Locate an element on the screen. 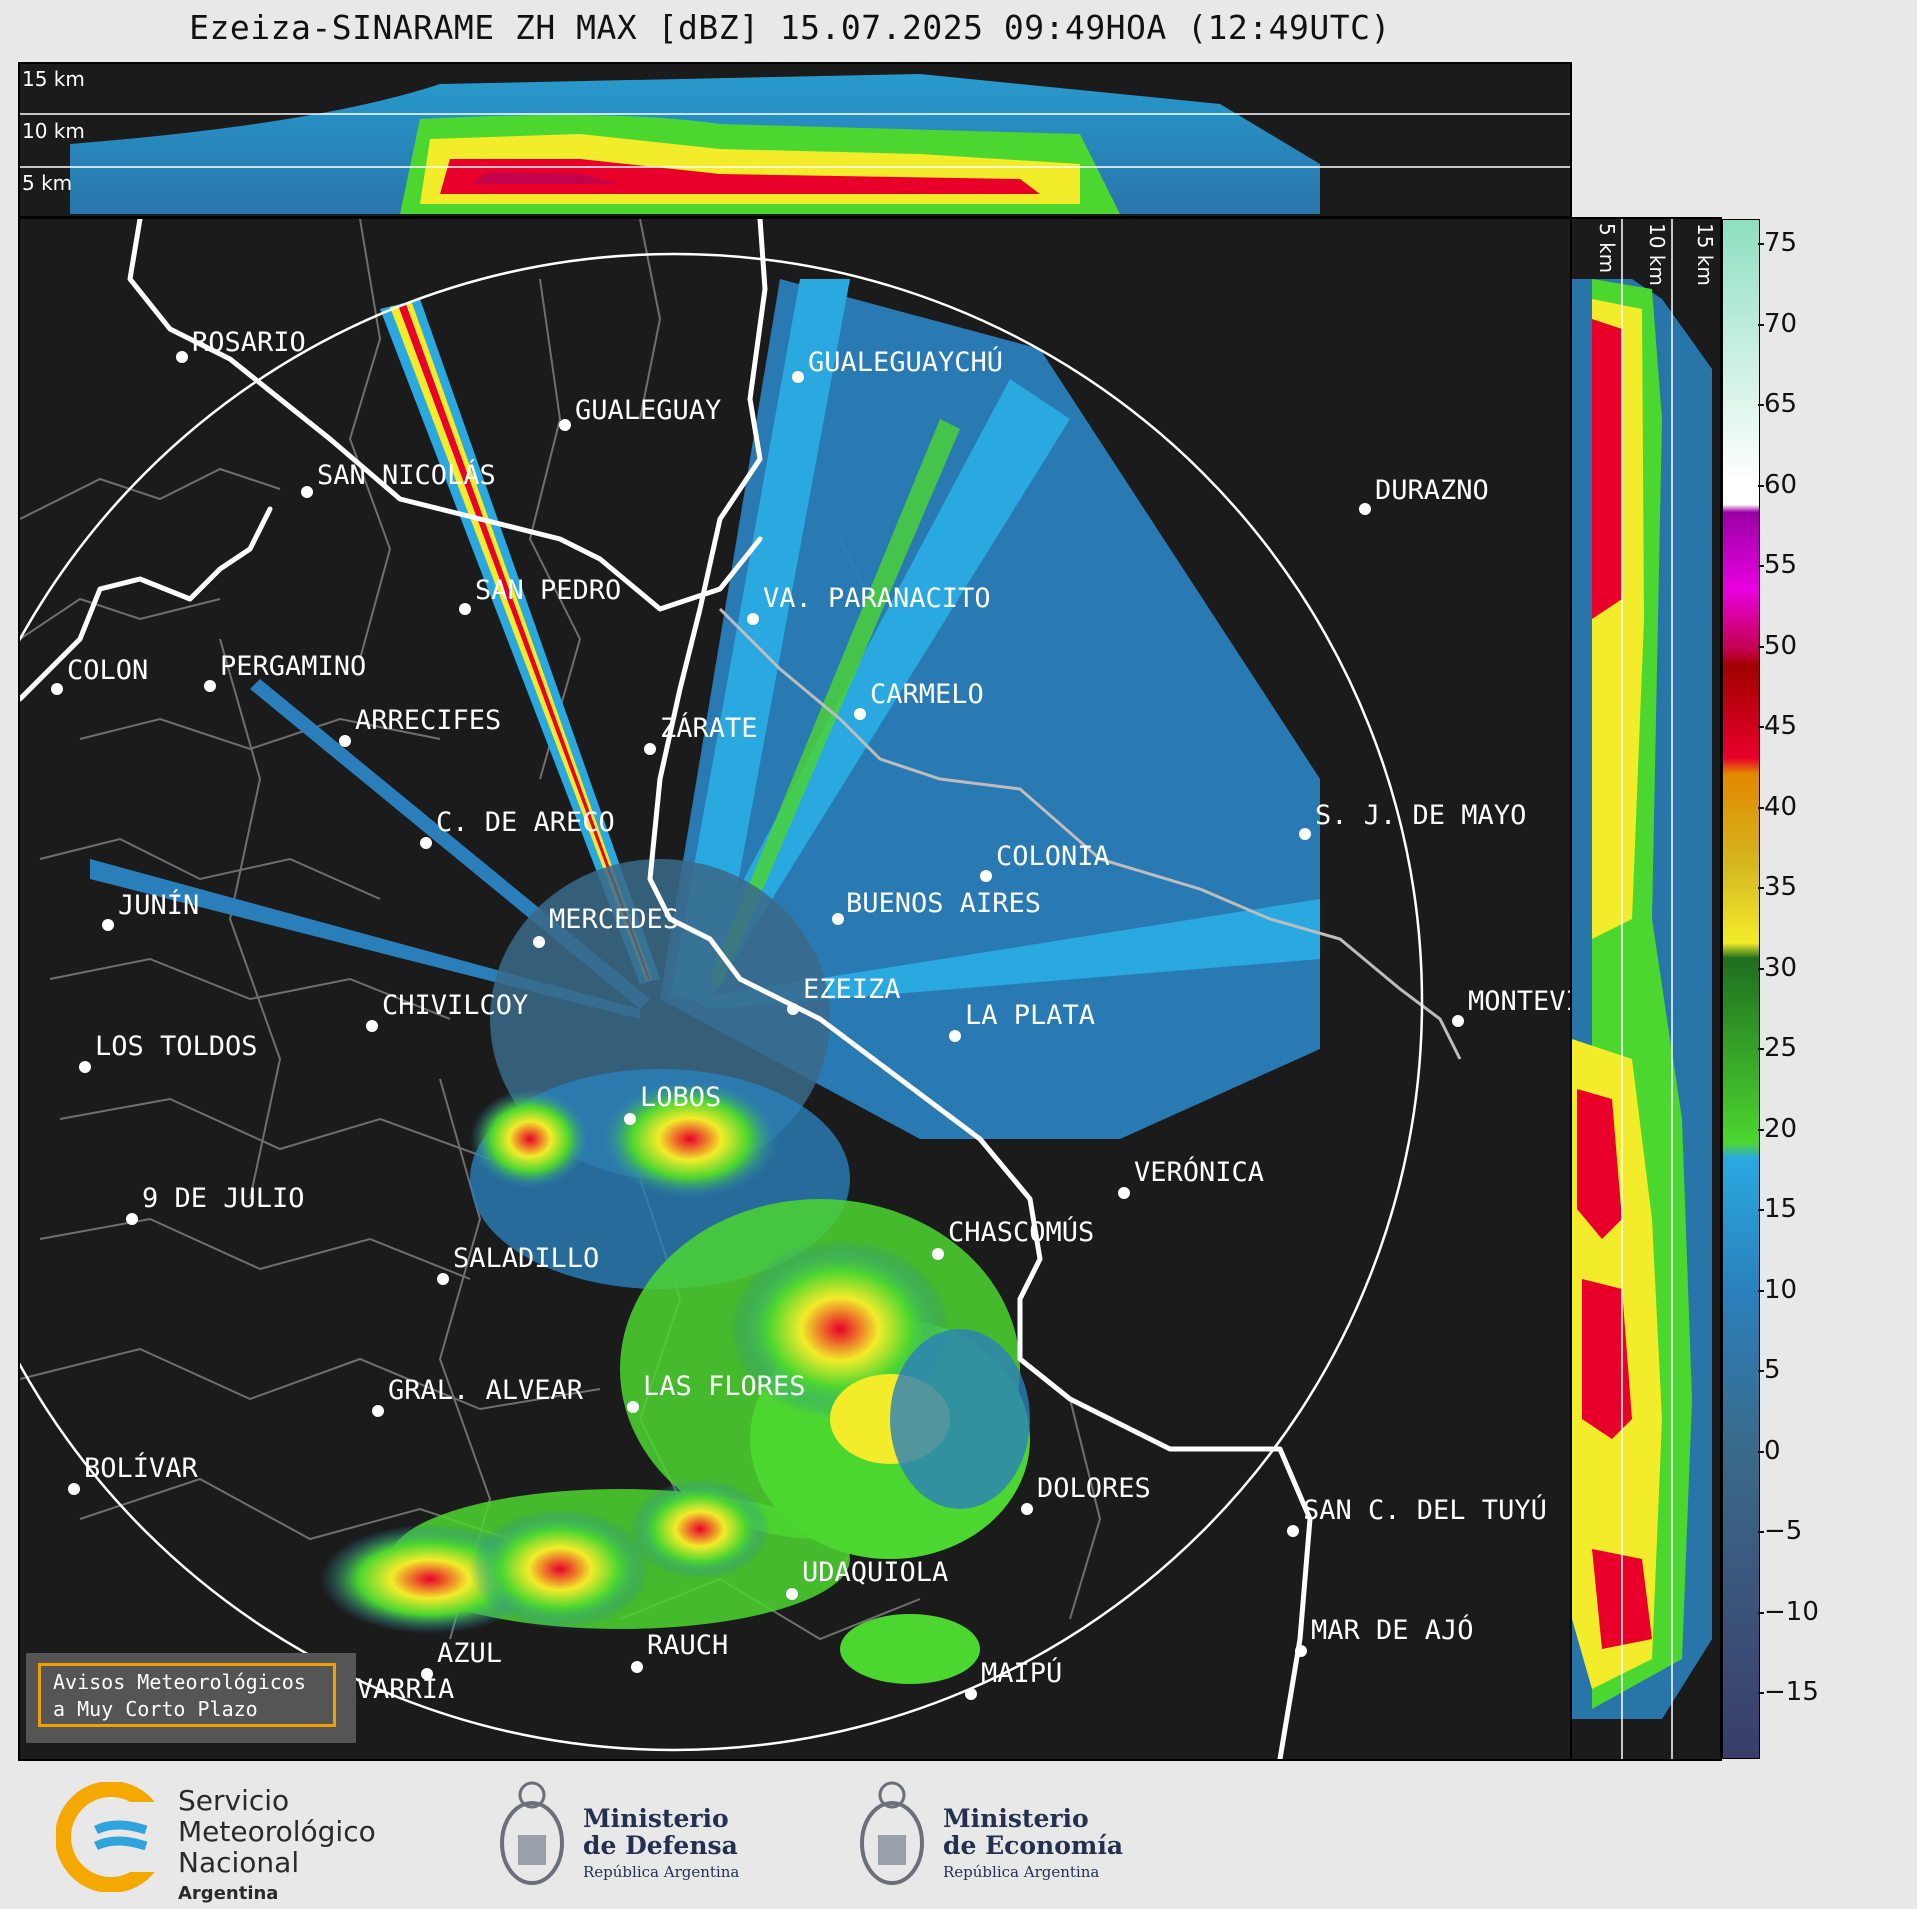  alert-line-1: Avisos Meteorológicos is located at coordinates (179, 1682).